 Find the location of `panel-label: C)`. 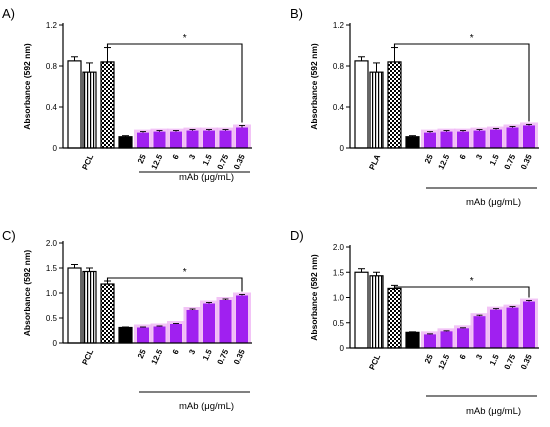

panel-label: C) is located at coordinates (9, 235).